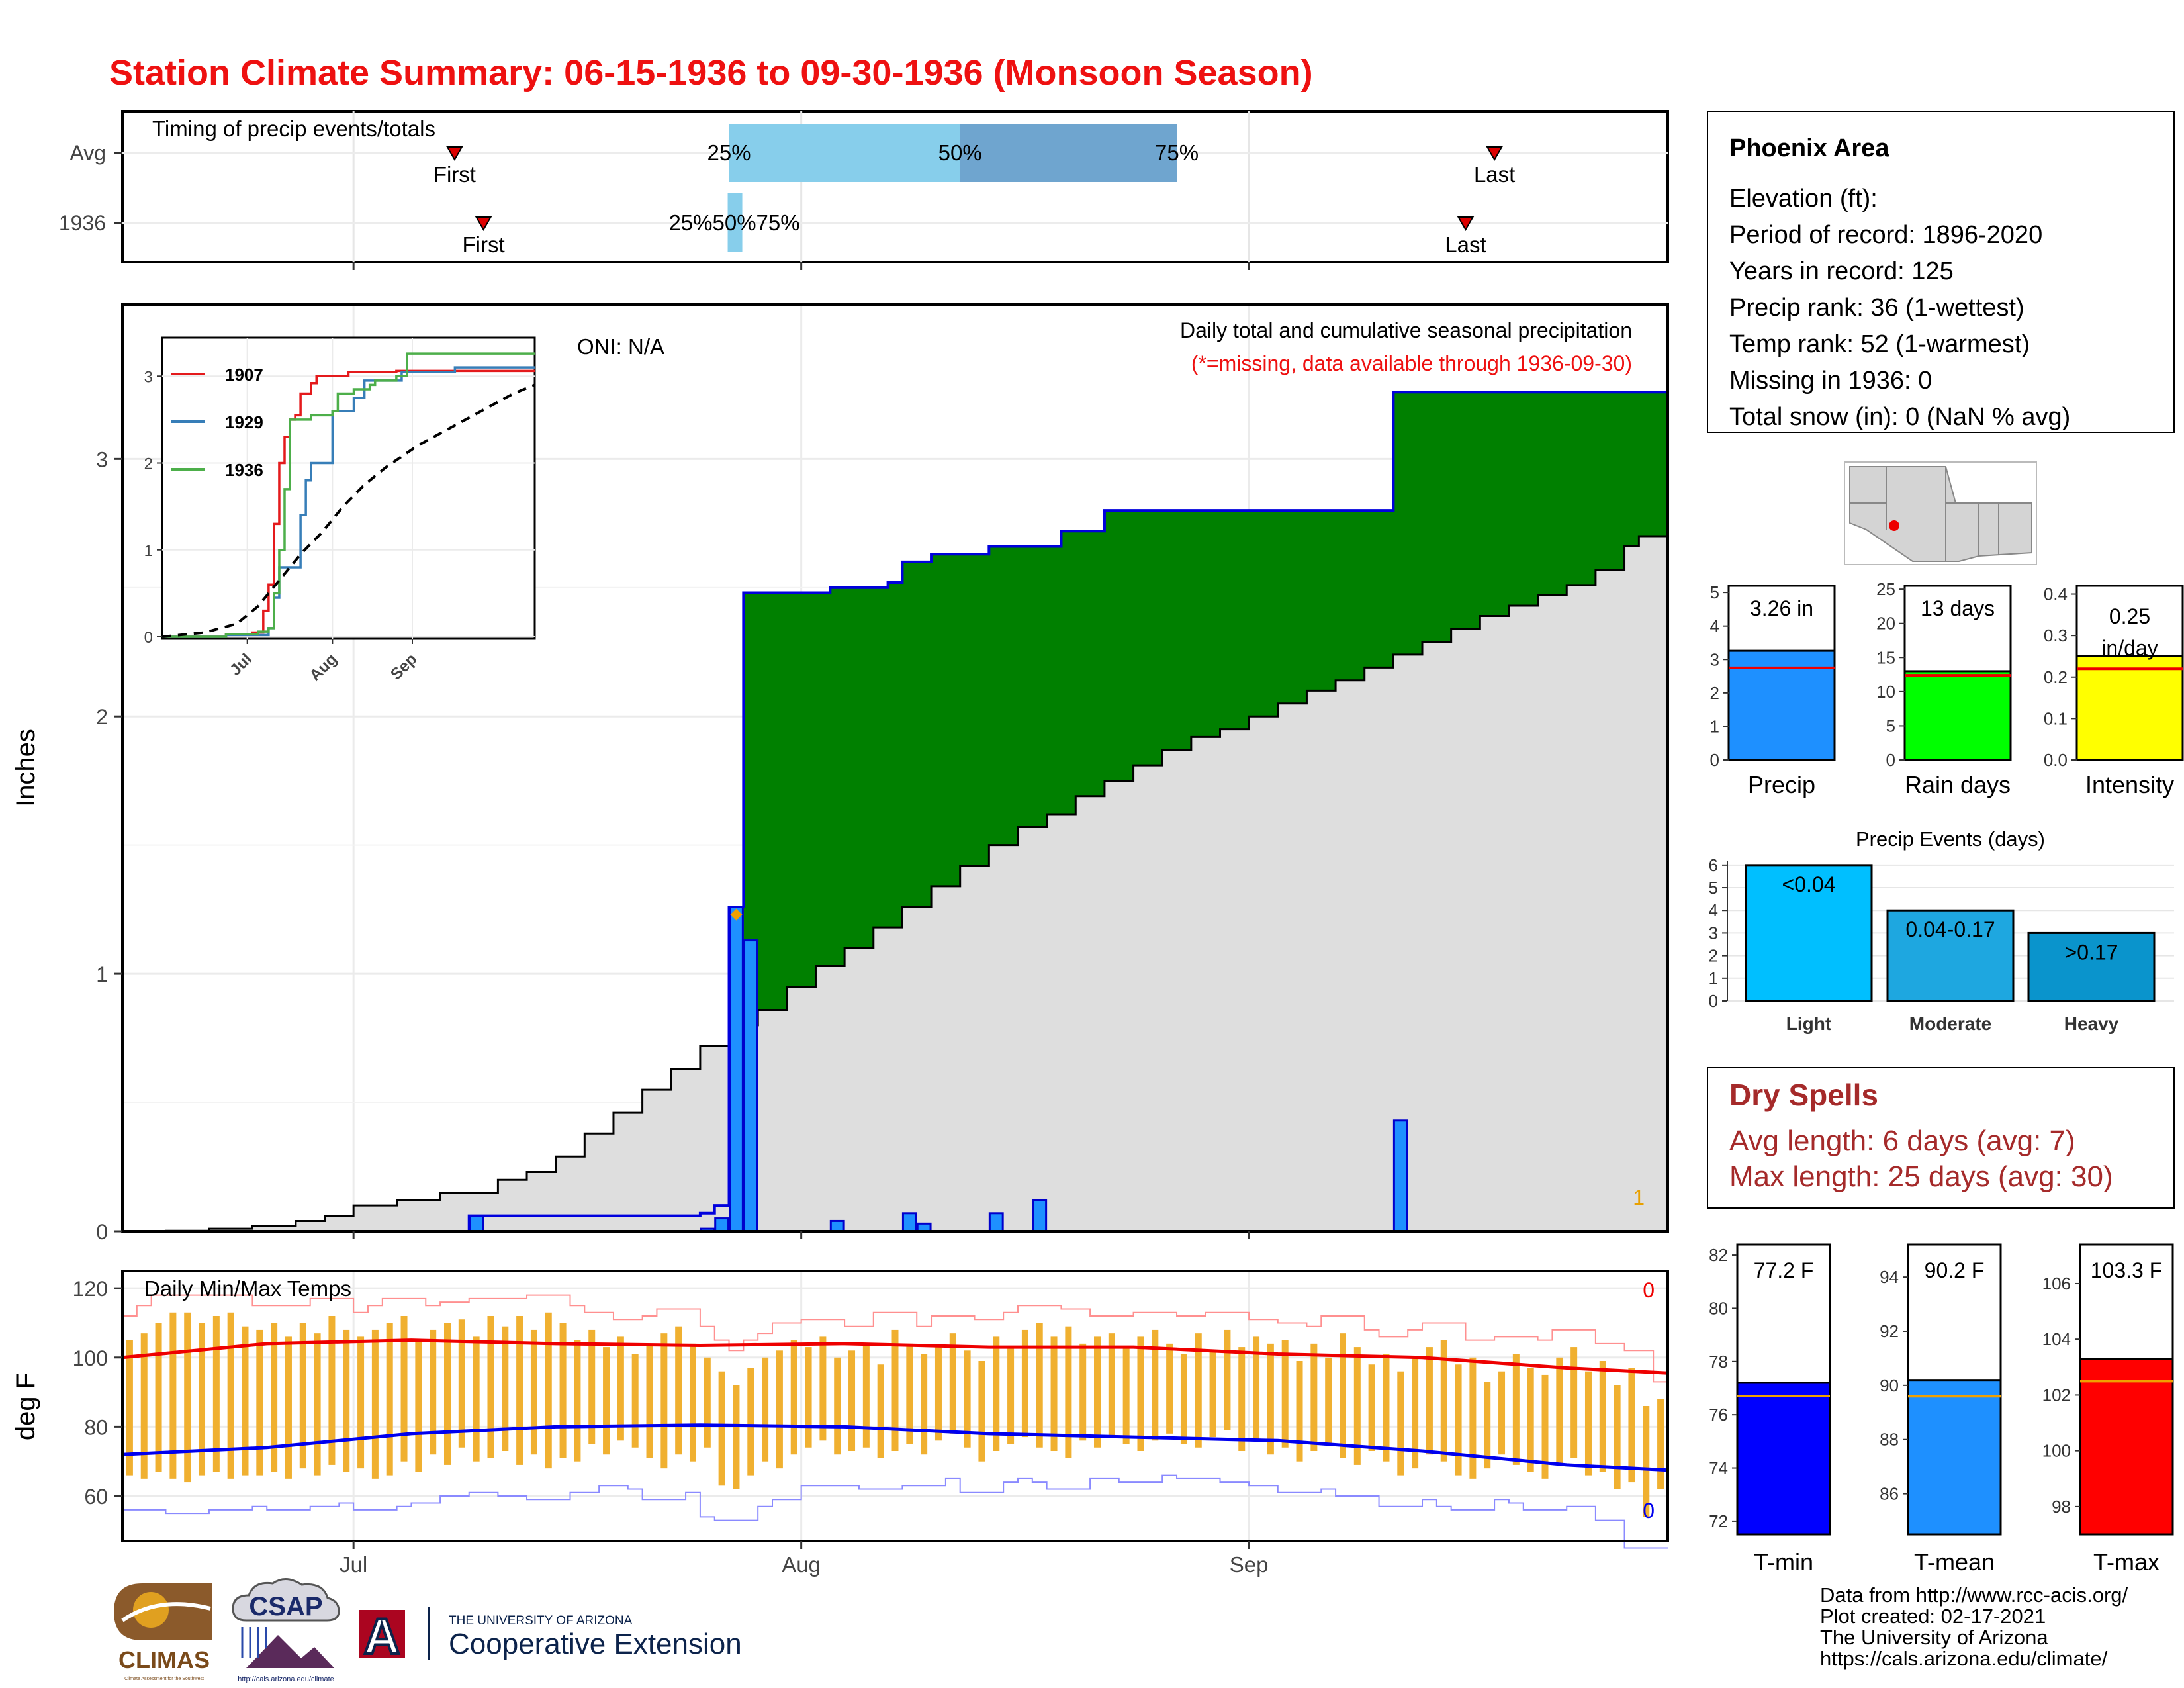 The width and height of the screenshot is (2184, 1688). What do you see at coordinates (1639, 1197) in the screenshot?
I see `main-corner-value: 1` at bounding box center [1639, 1197].